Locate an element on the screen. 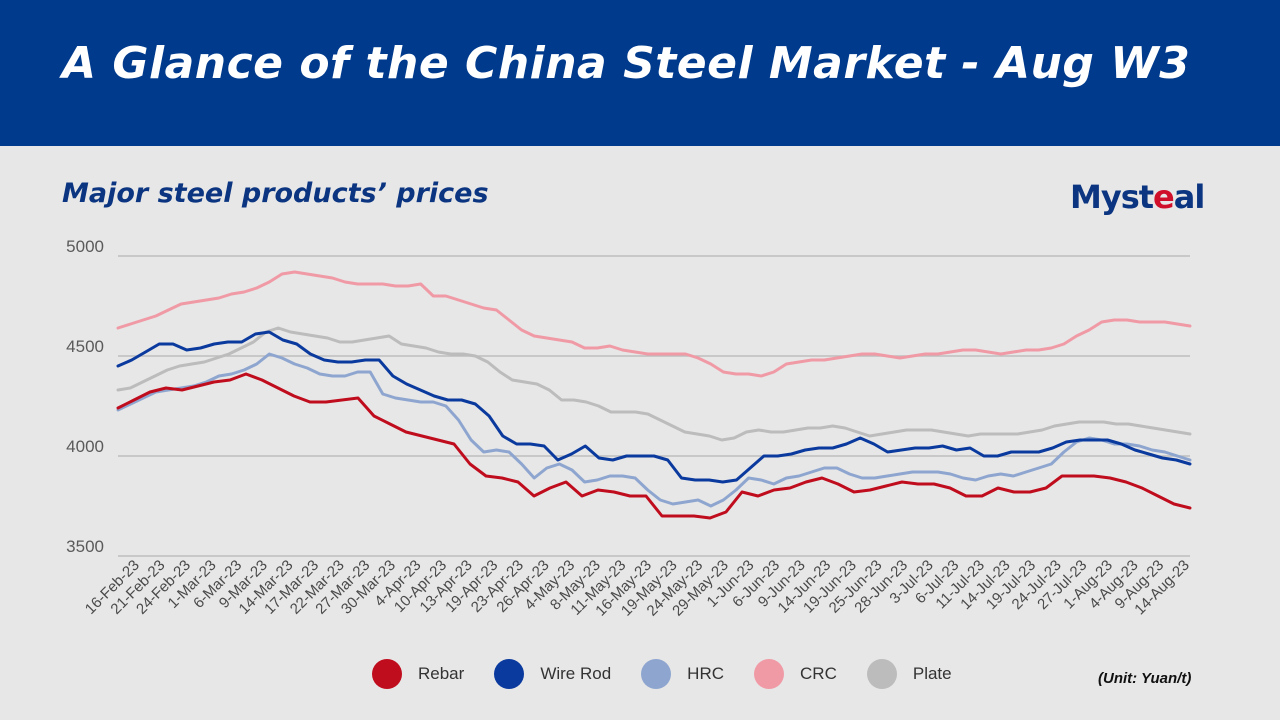  legend-item: Plate is located at coordinates (909, 674).